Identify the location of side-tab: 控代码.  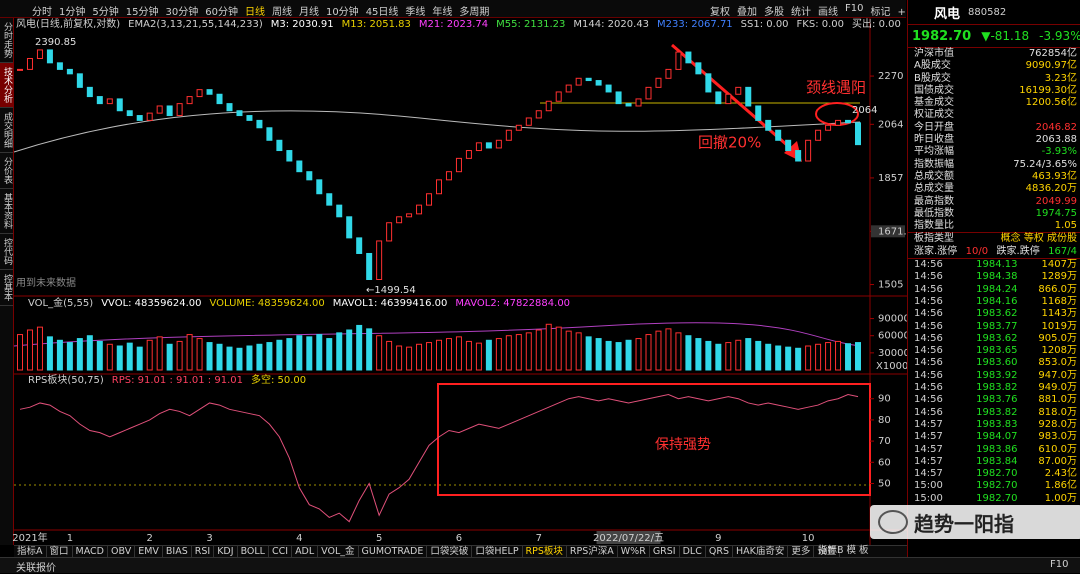
(6, 252).